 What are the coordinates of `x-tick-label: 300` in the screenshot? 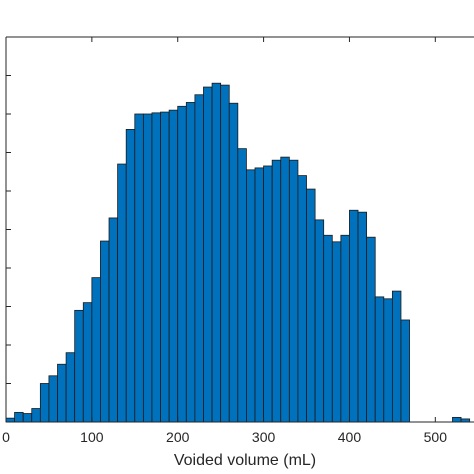 It's located at (264, 437).